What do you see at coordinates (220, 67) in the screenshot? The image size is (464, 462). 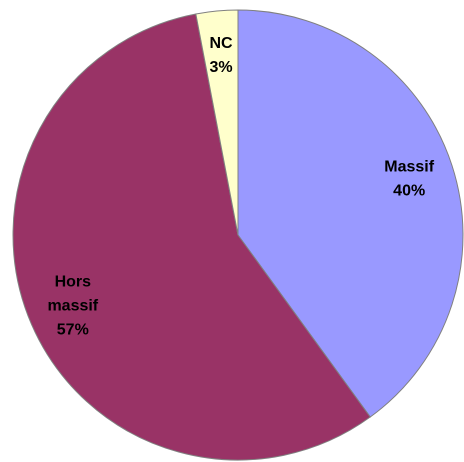 I see `value-label: 3%` at bounding box center [220, 67].